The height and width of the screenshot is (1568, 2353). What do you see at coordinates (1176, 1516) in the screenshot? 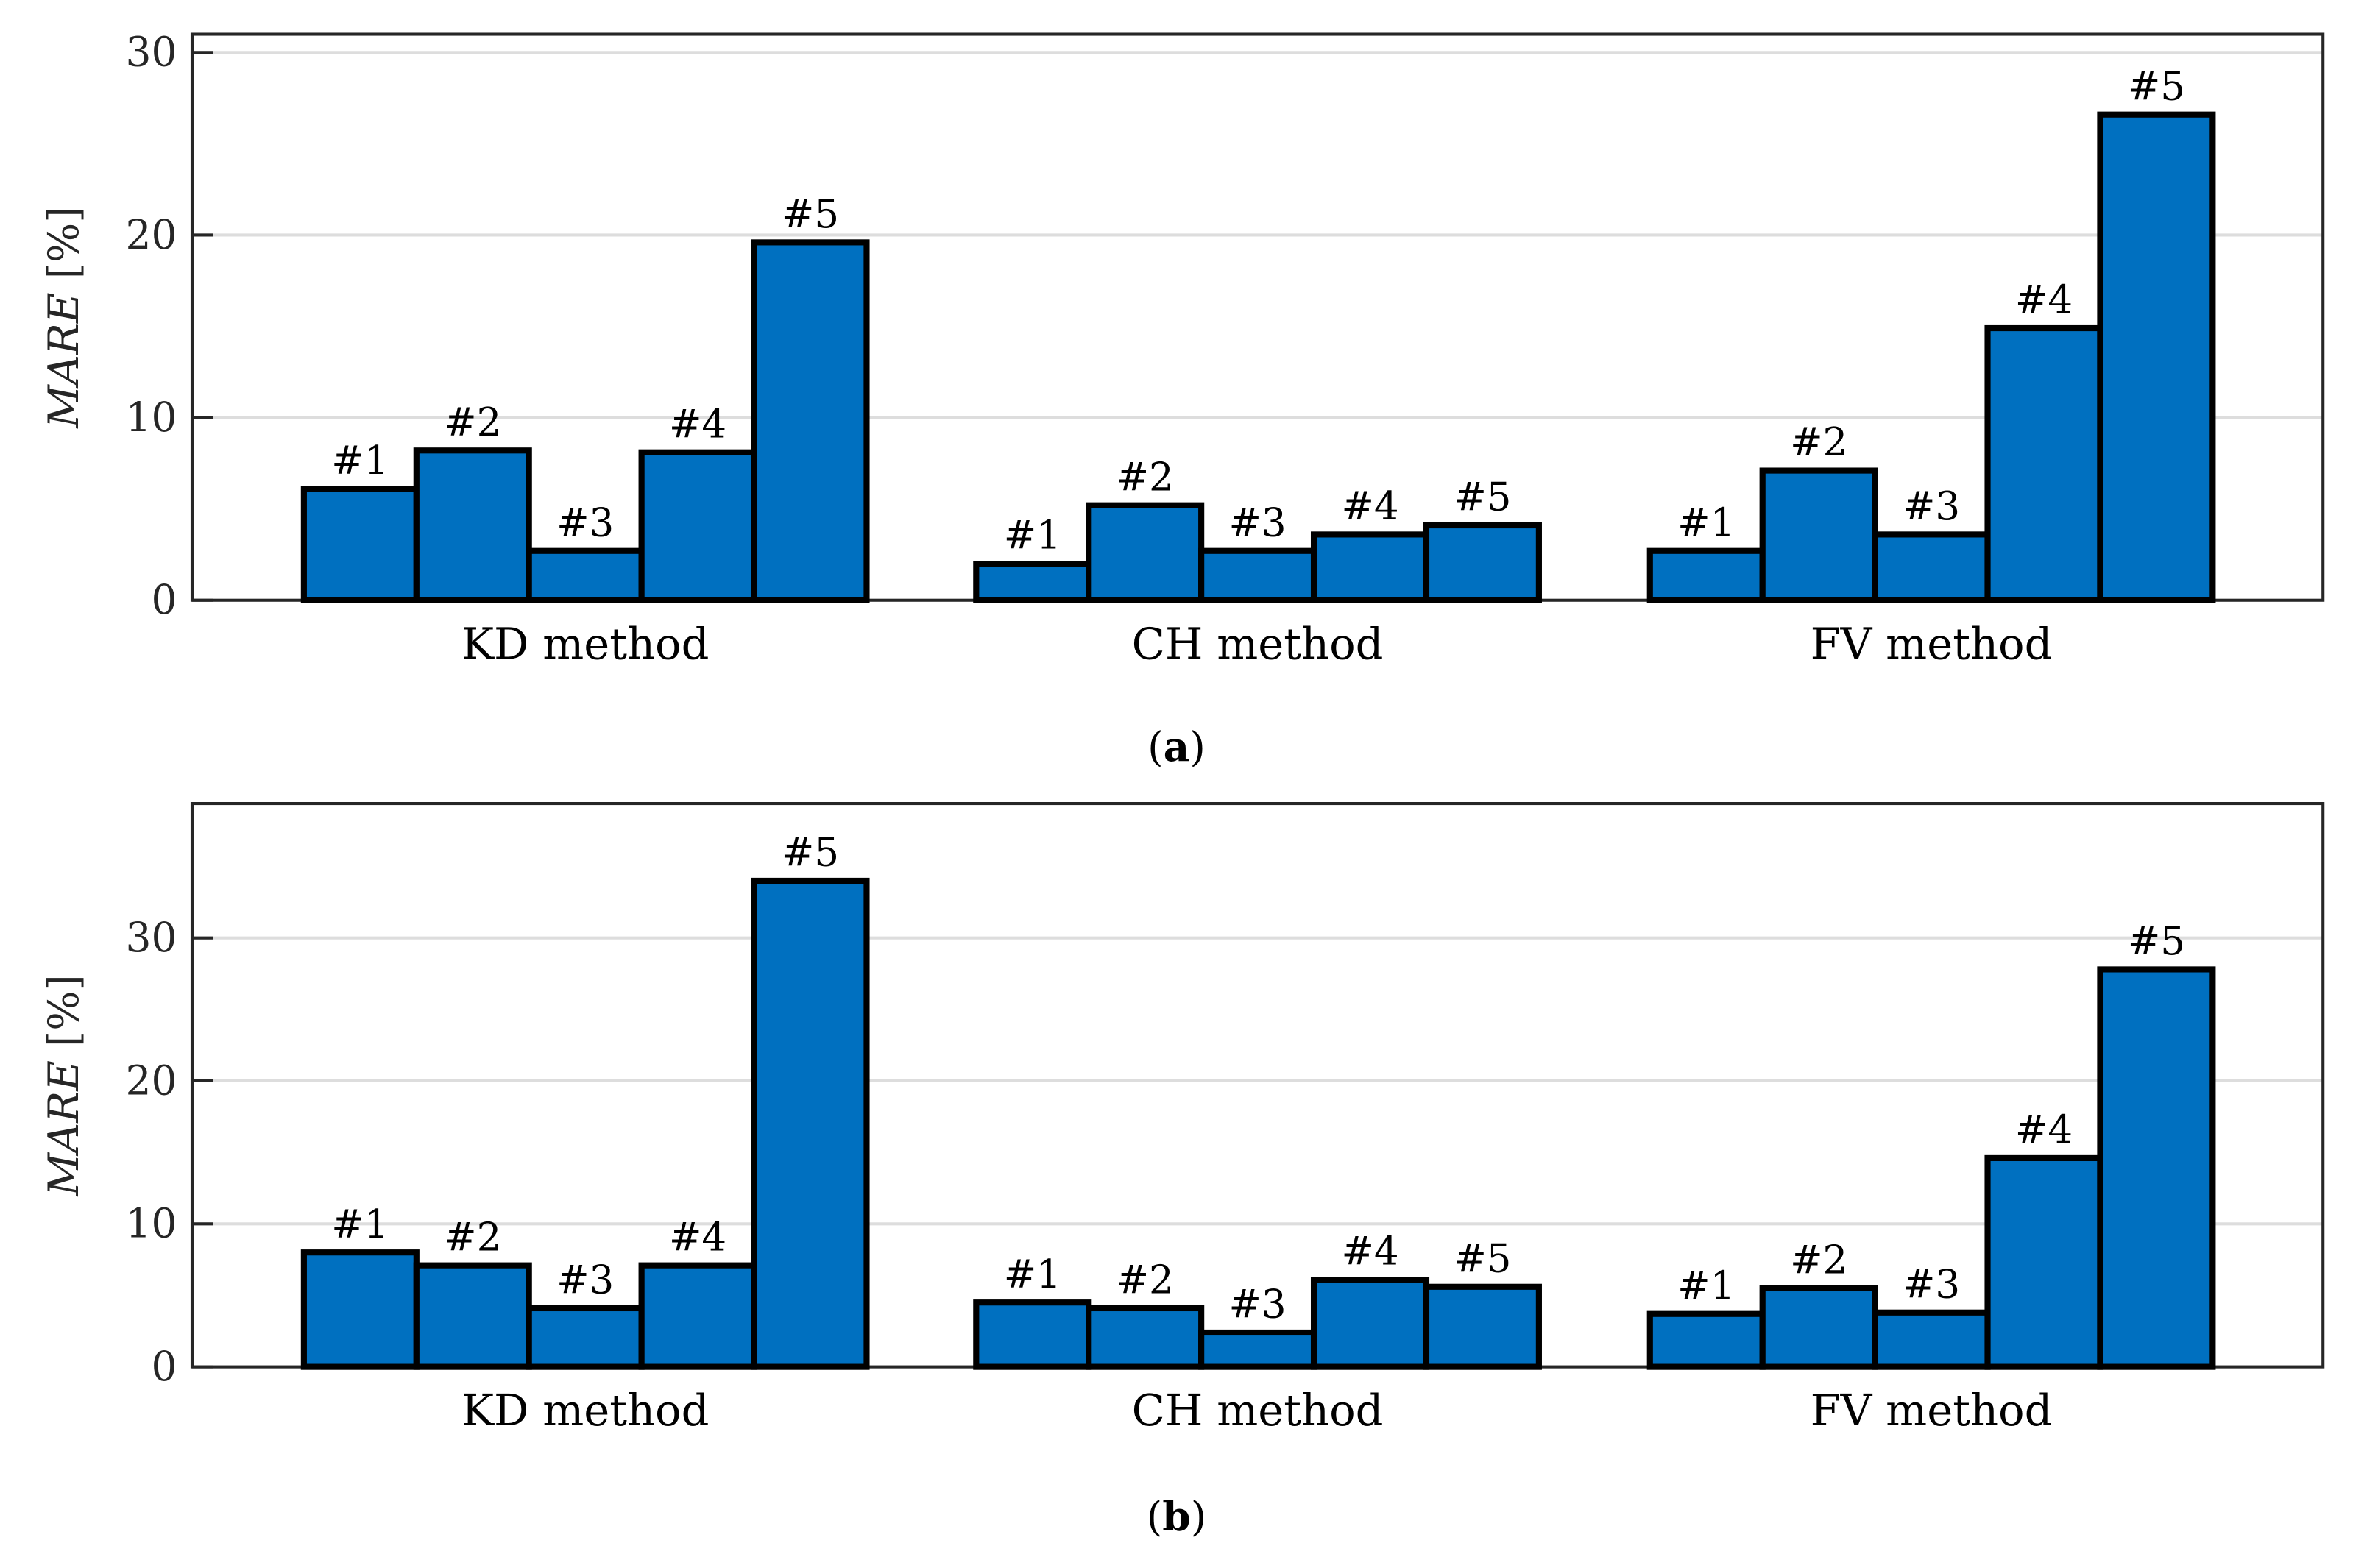
I see `panel-caption: (b)` at bounding box center [1176, 1516].